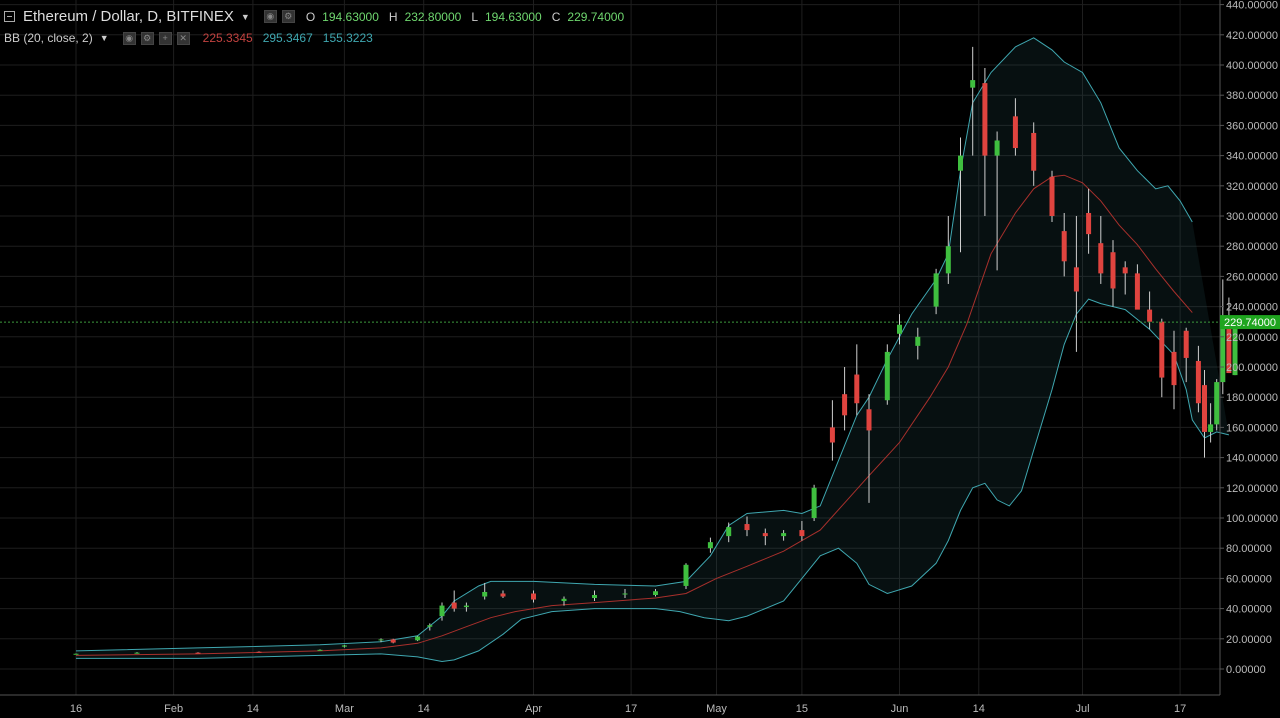 Image resolution: width=1280 pixels, height=718 pixels. Describe the element at coordinates (253, 709) in the screenshot. I see `time-tick-label: 14` at that location.